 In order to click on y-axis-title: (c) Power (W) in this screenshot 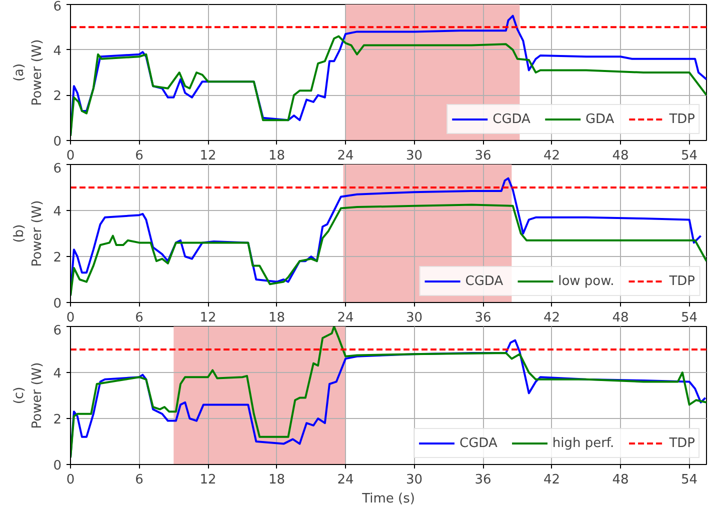, I will do `click(29, 395)`.